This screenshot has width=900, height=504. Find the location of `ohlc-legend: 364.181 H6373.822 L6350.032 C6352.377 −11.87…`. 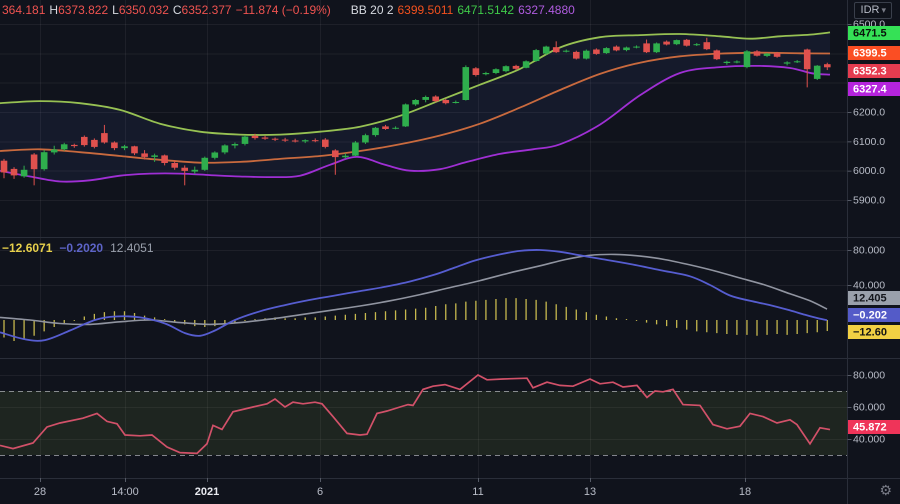

ohlc-legend: 364.181 H6373.822 L6350.032 C6352.377 −11.87… is located at coordinates (290, 10).